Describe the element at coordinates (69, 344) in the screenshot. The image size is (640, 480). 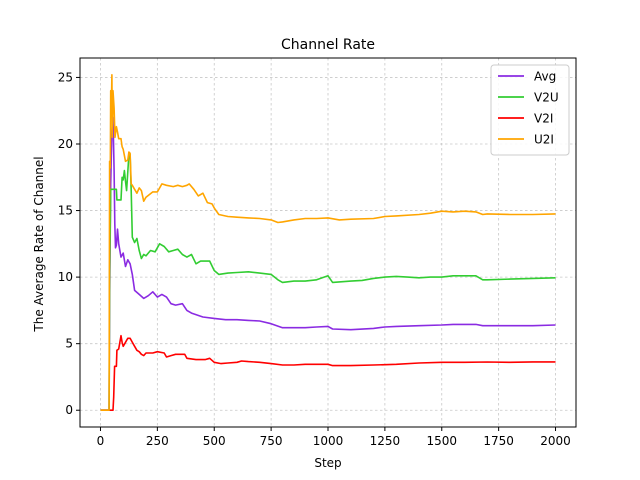
I see `y-tick-label: 5` at that location.